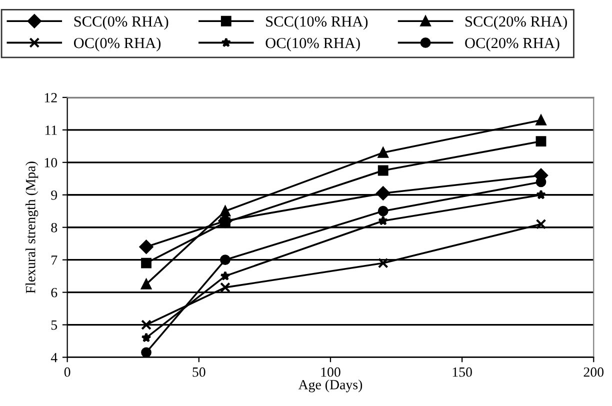  Describe the element at coordinates (330, 372) in the screenshot. I see `x-tick-label: 100` at that location.